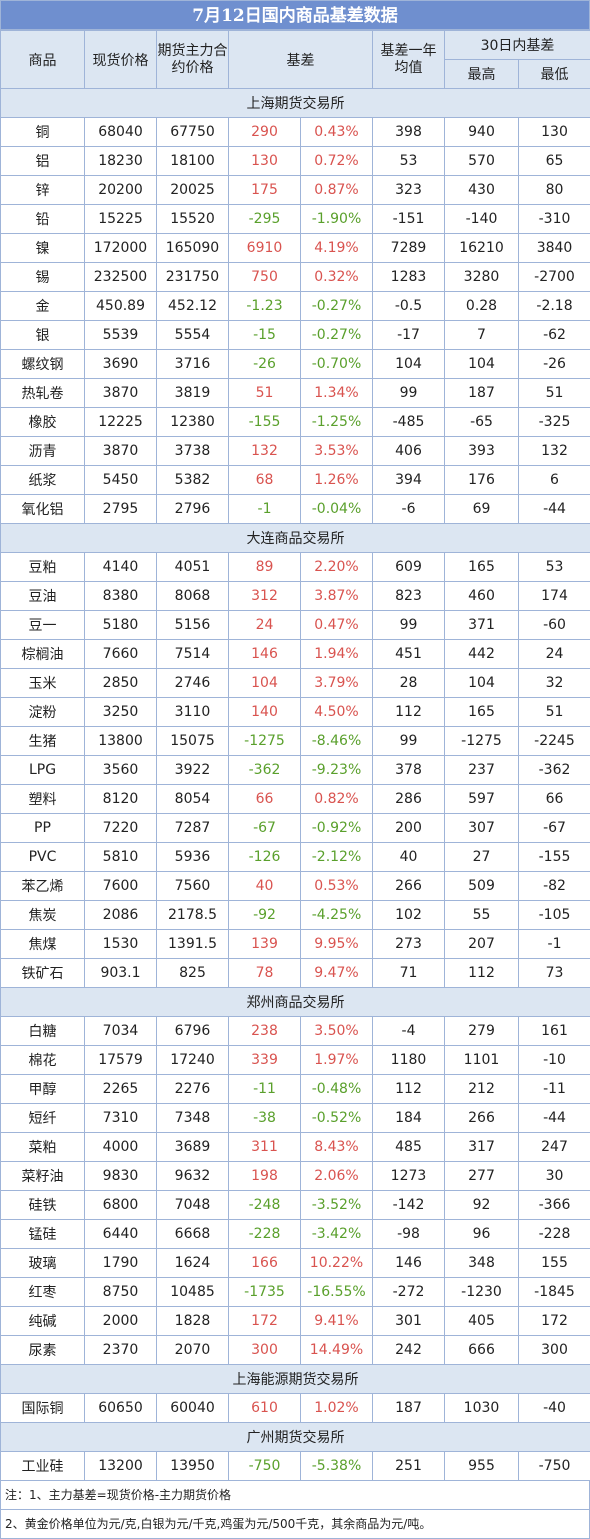  I want to click on cell-basis-avg: 1180, so click(409, 1060).